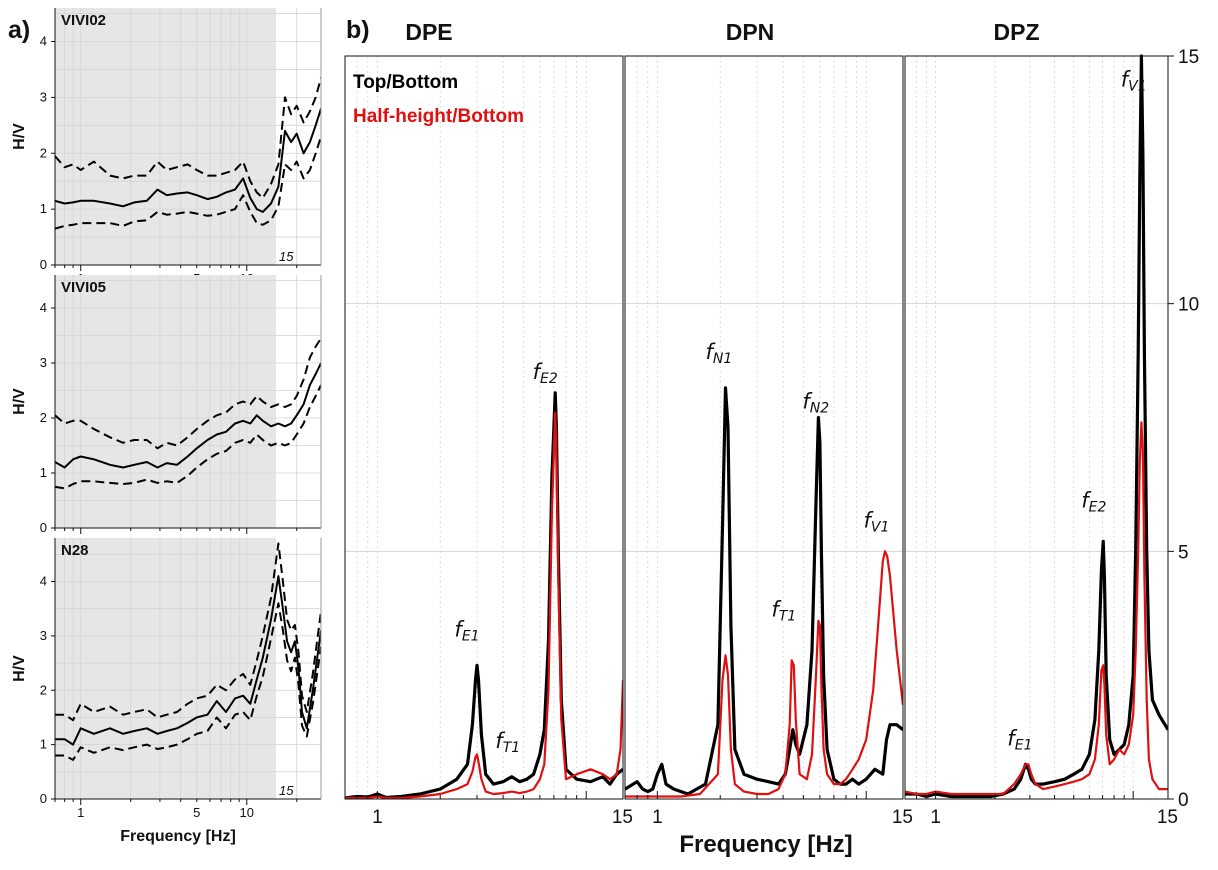 Image resolution: width=1218 pixels, height=870 pixels. I want to click on chart-title: N28, so click(75, 550).